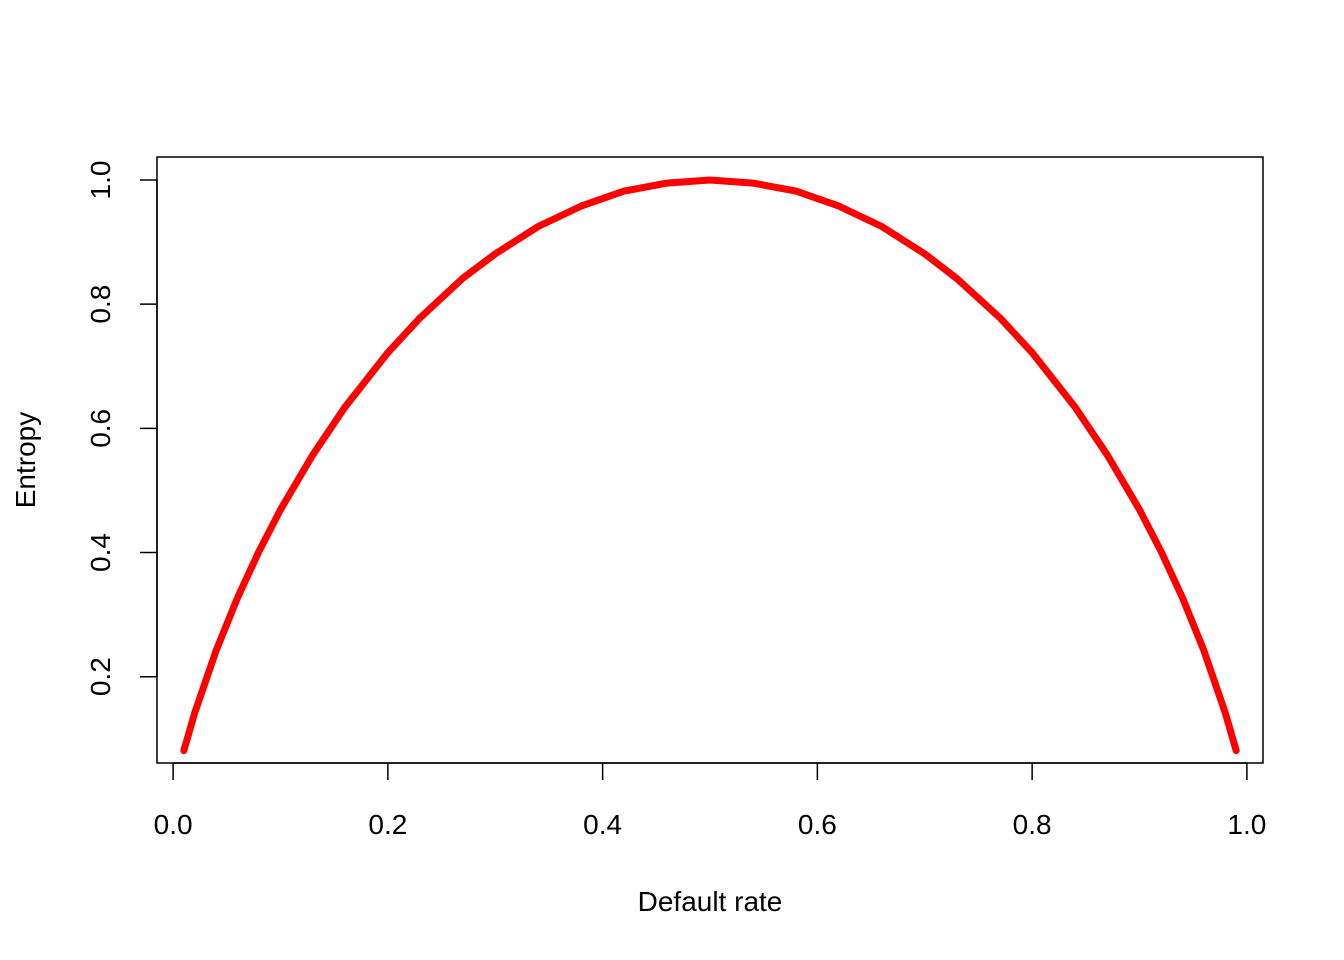 The image size is (1344, 960). I want to click on y-axis-title: Entropy, so click(25, 460).